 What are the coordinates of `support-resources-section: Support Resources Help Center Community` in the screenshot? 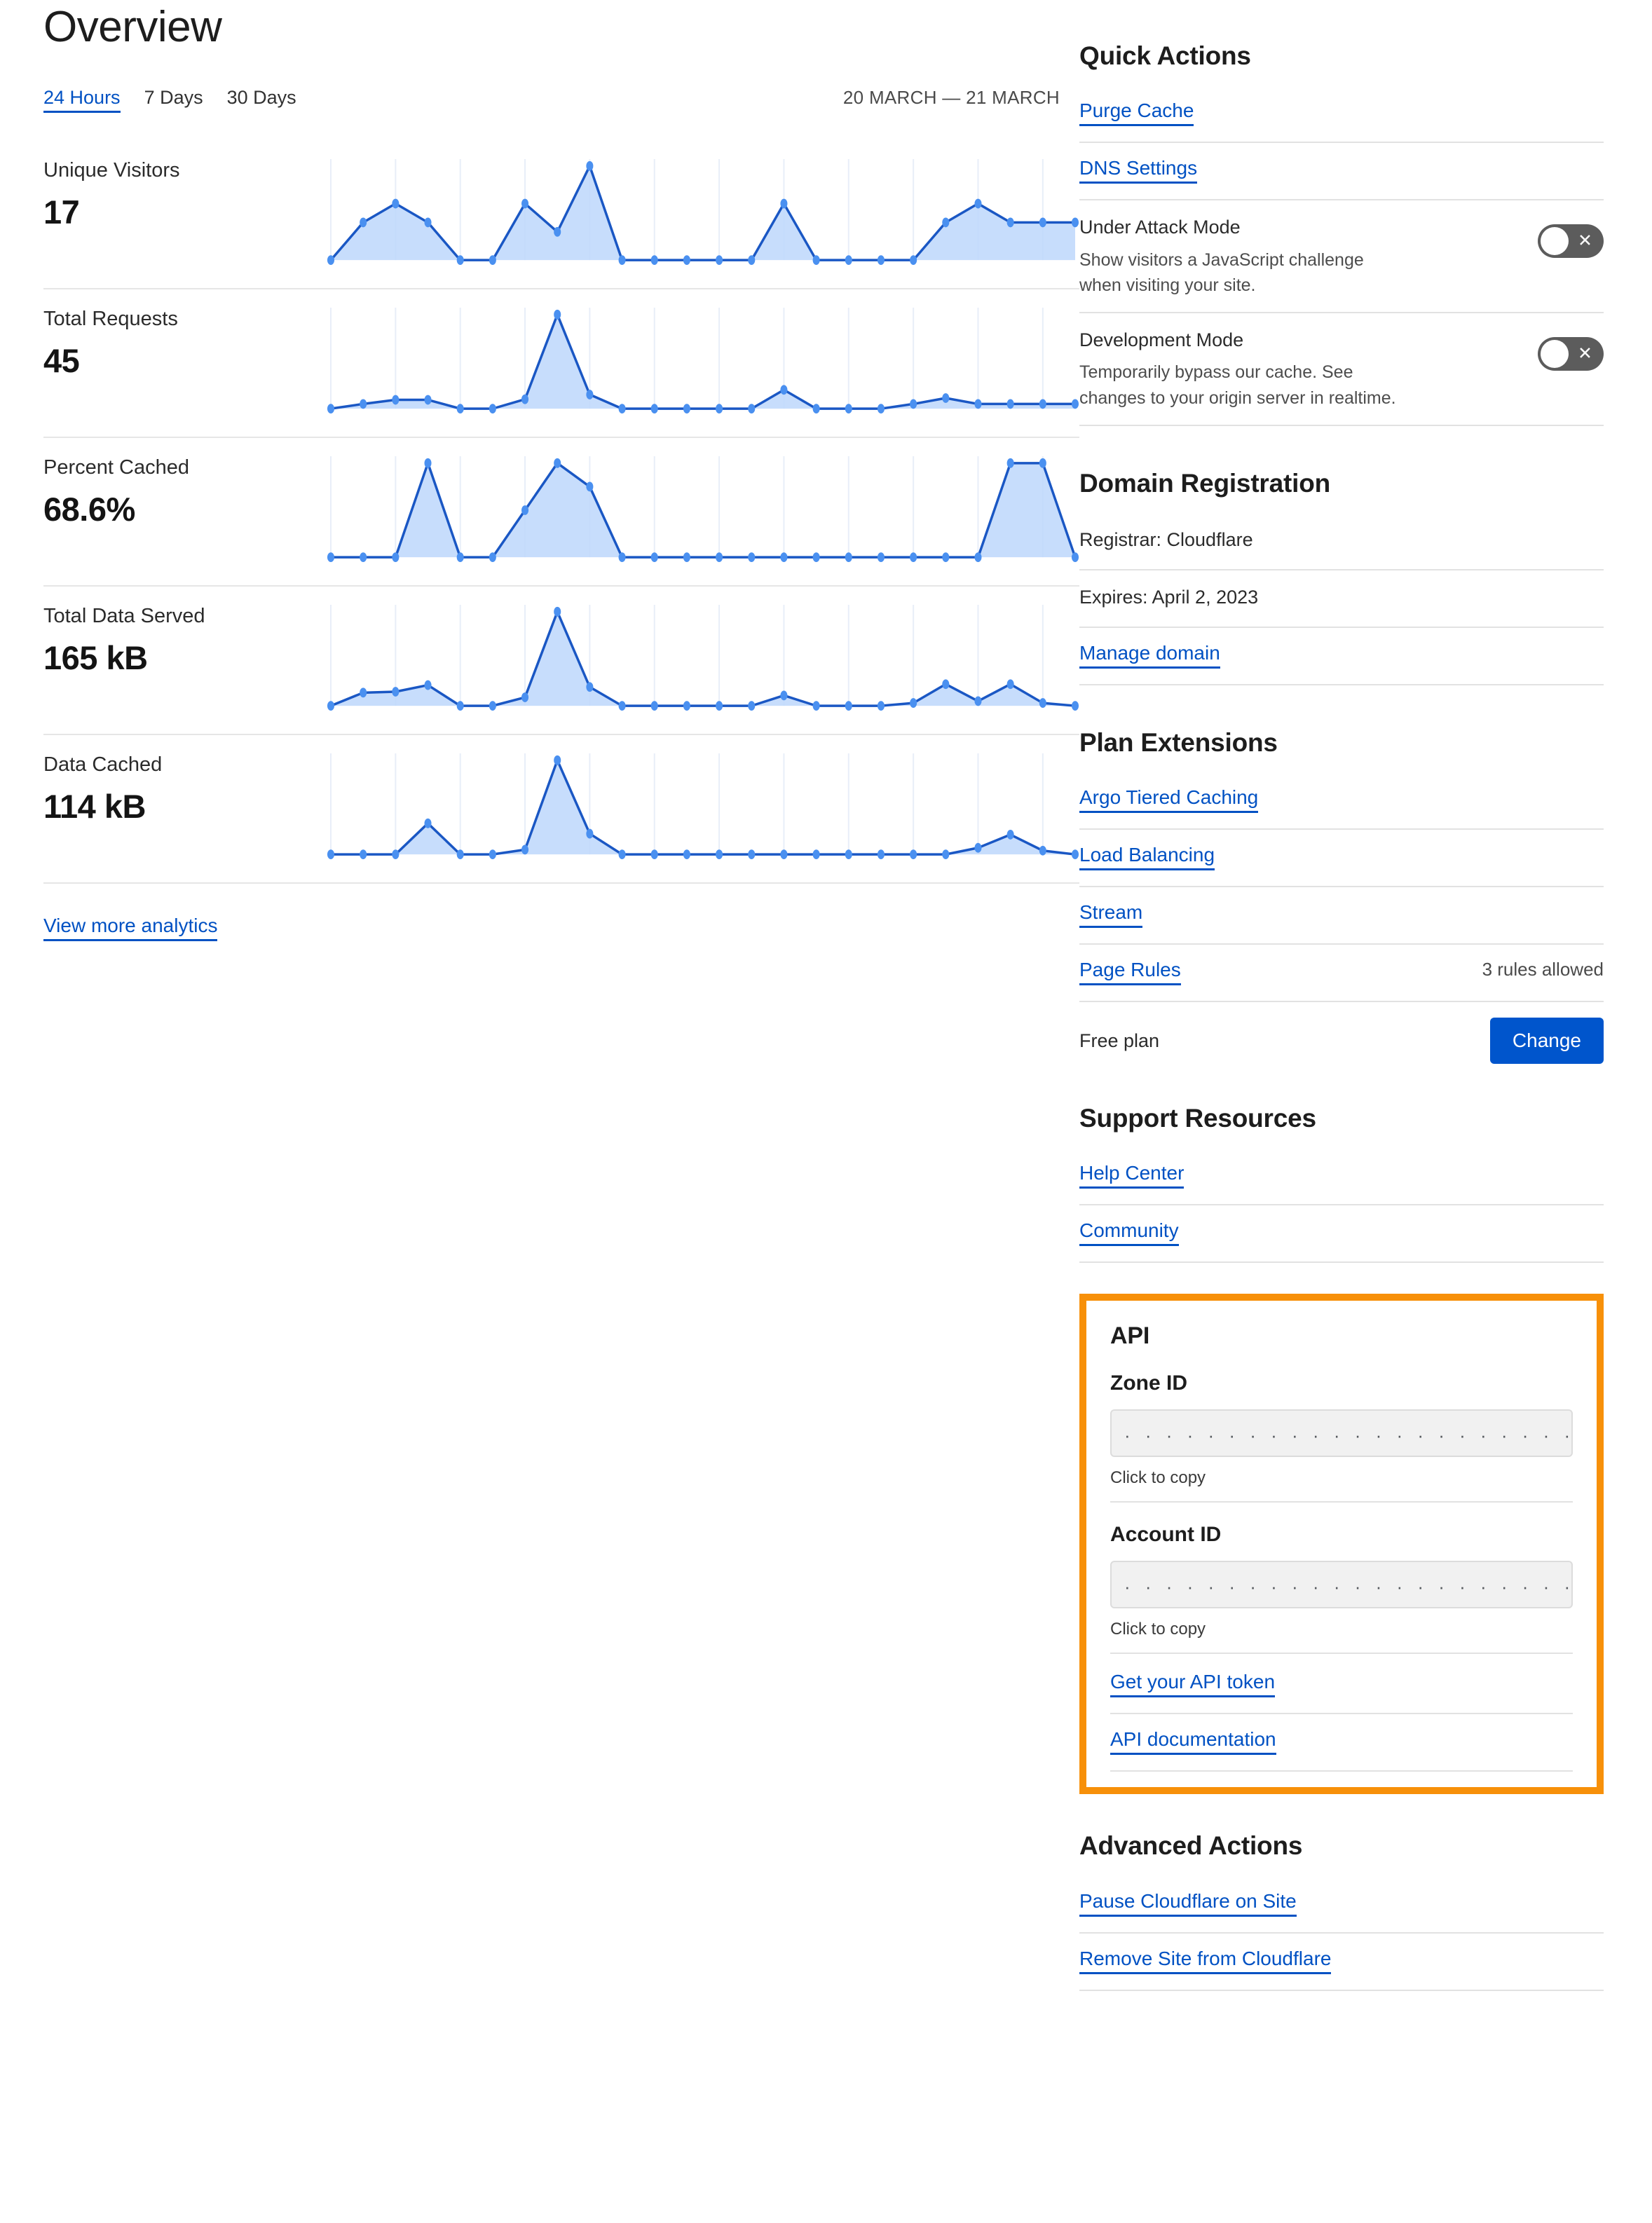 It's located at (1341, 1182).